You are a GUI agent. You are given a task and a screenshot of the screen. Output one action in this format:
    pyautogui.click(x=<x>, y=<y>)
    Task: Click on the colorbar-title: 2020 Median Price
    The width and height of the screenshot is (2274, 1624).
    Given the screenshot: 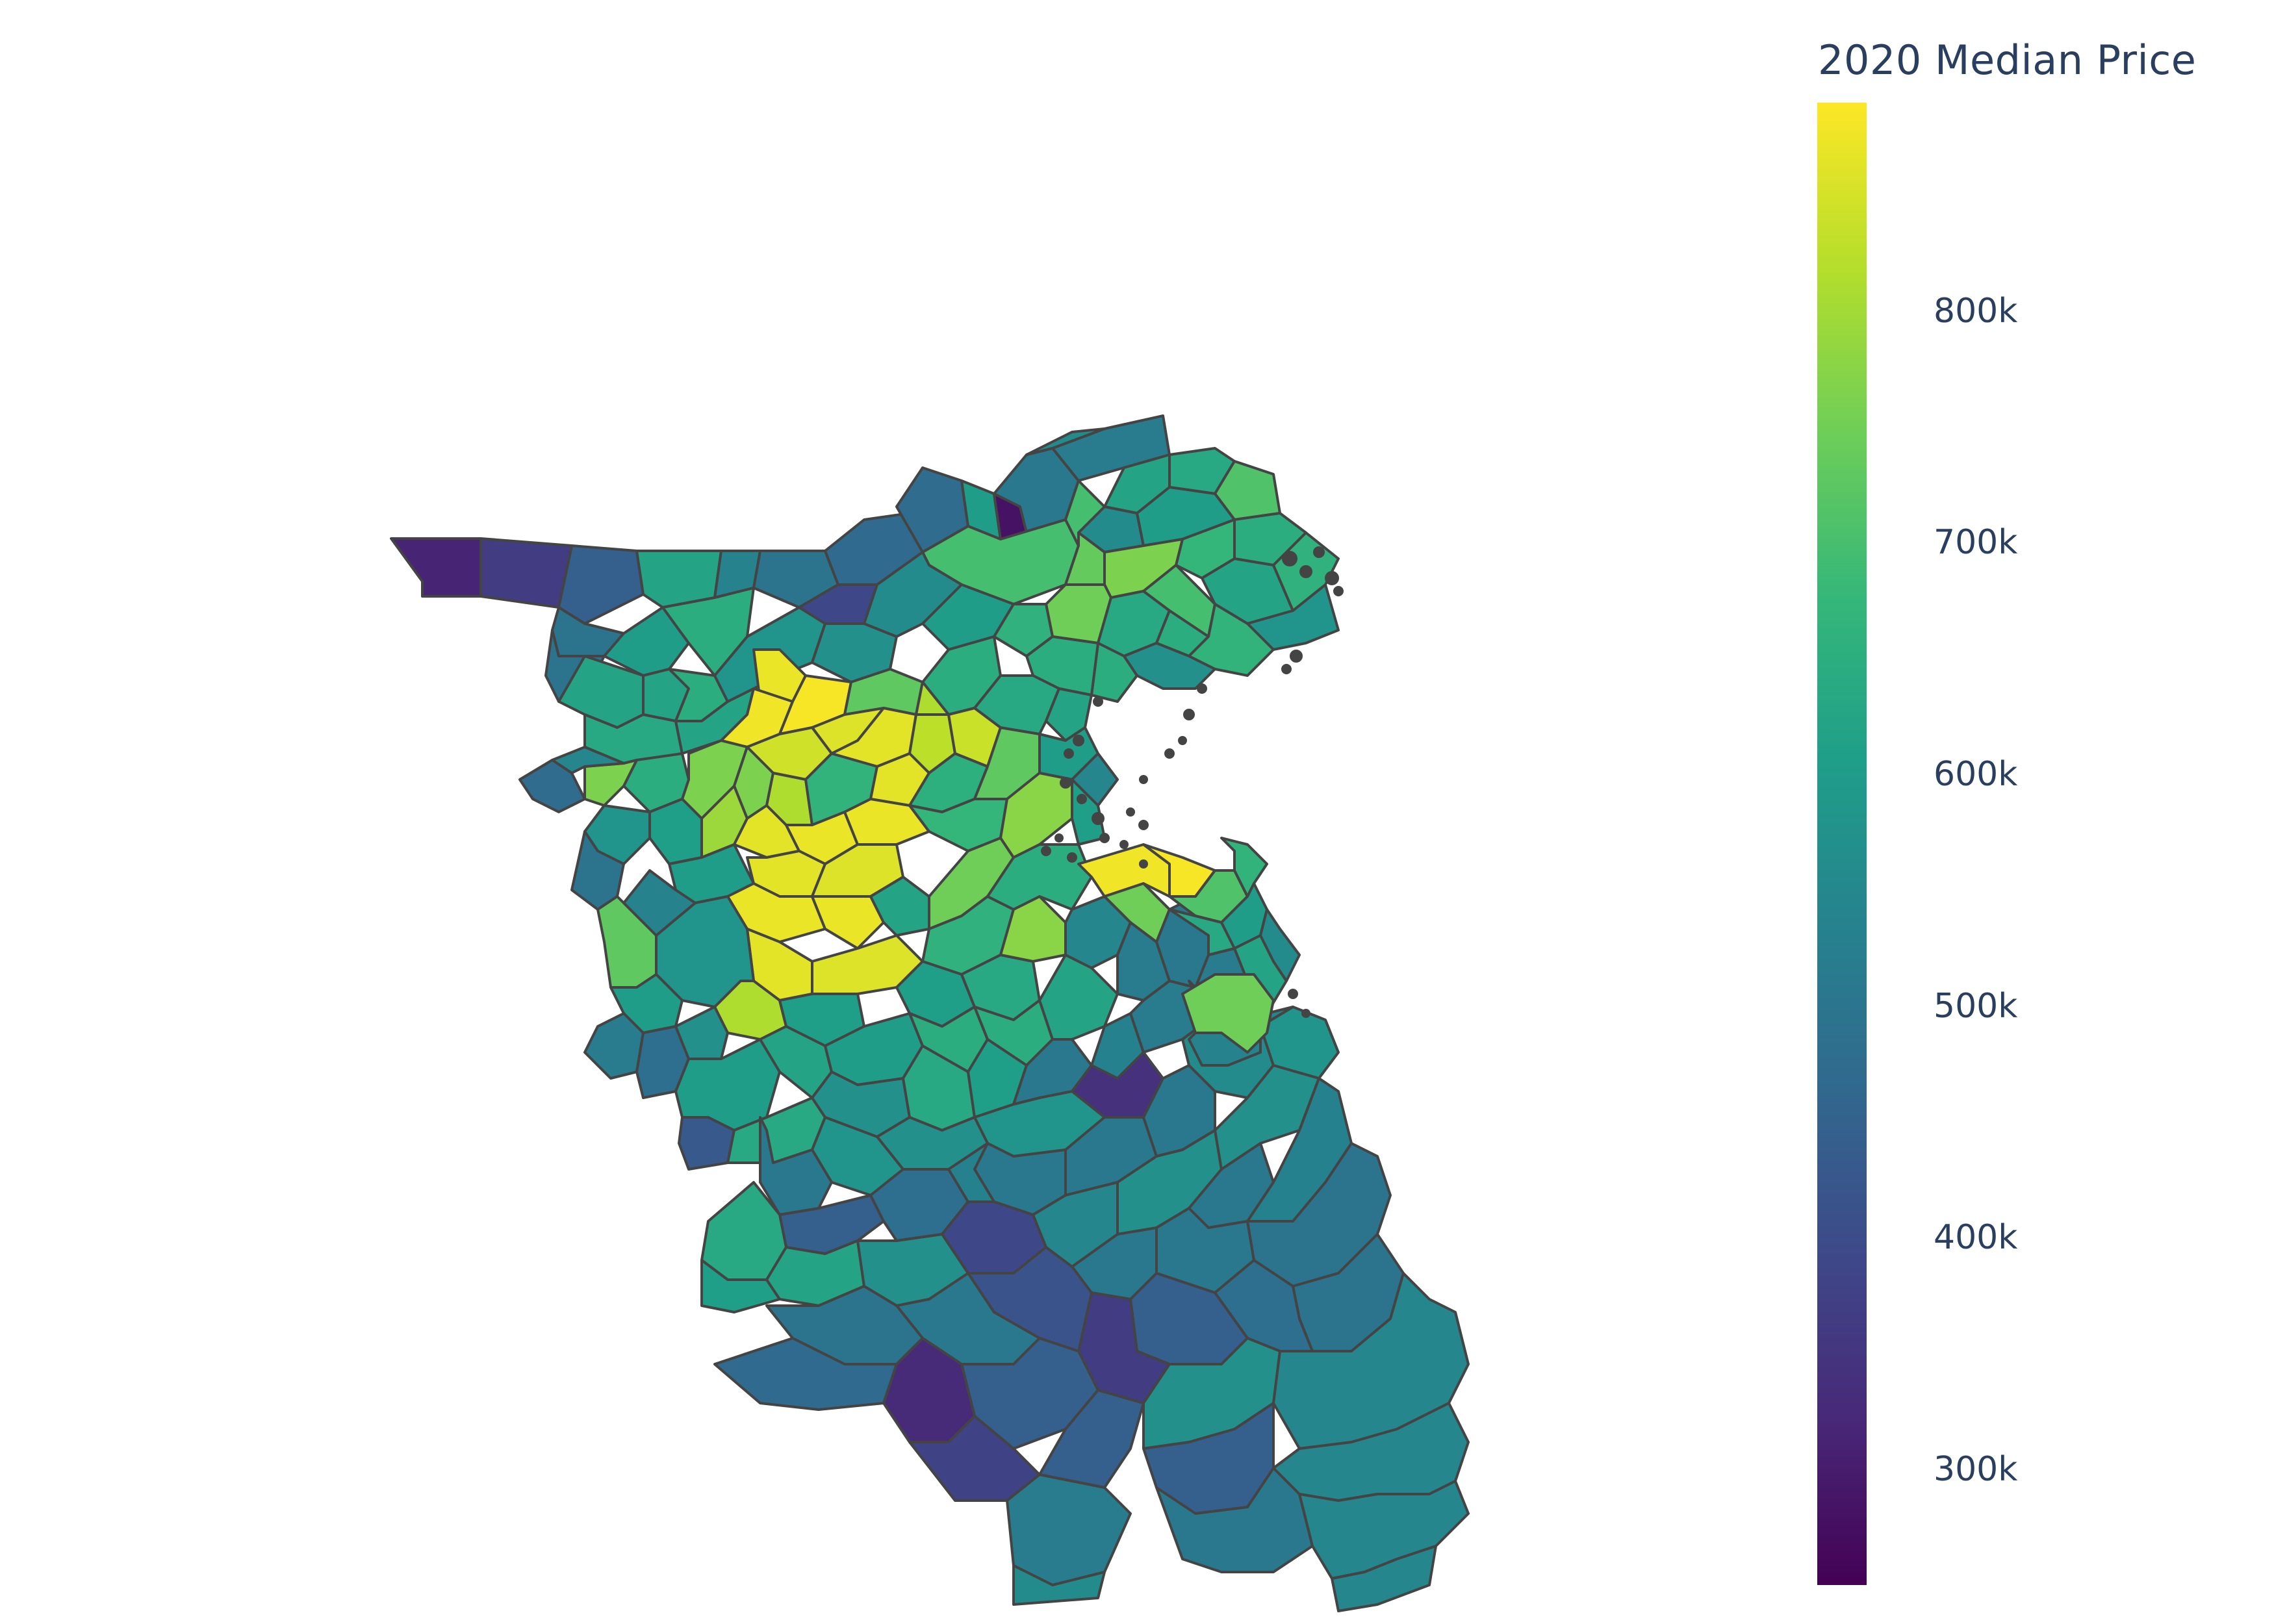 What is the action you would take?
    pyautogui.click(x=2007, y=60)
    